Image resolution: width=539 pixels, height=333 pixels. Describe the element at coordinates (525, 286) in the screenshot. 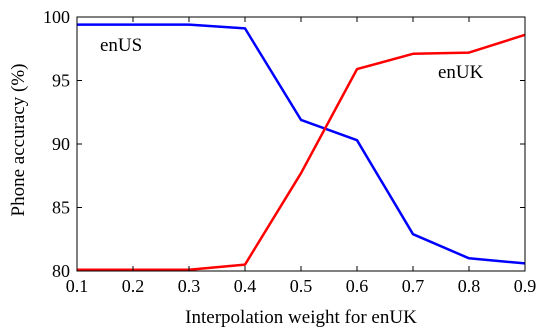

I see `x-tick-label-8: 0.9` at that location.